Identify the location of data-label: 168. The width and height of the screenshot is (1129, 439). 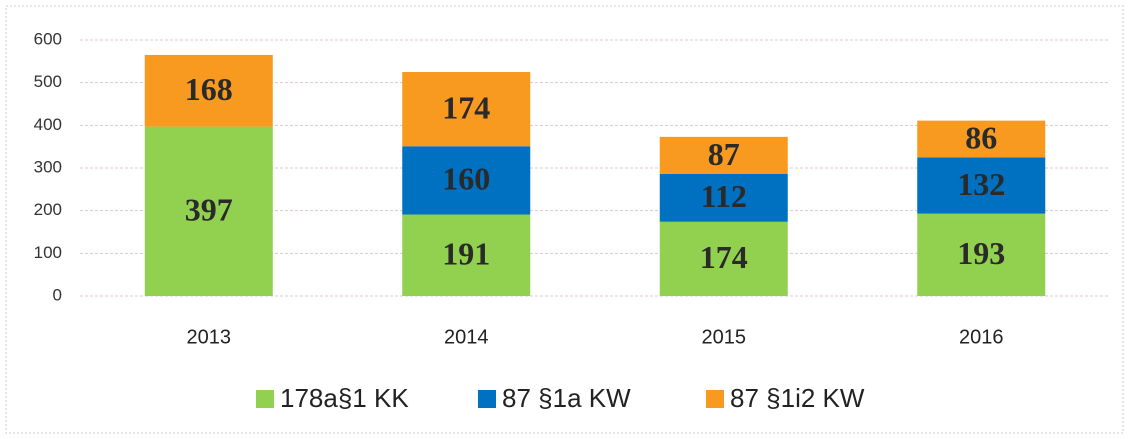
(209, 89).